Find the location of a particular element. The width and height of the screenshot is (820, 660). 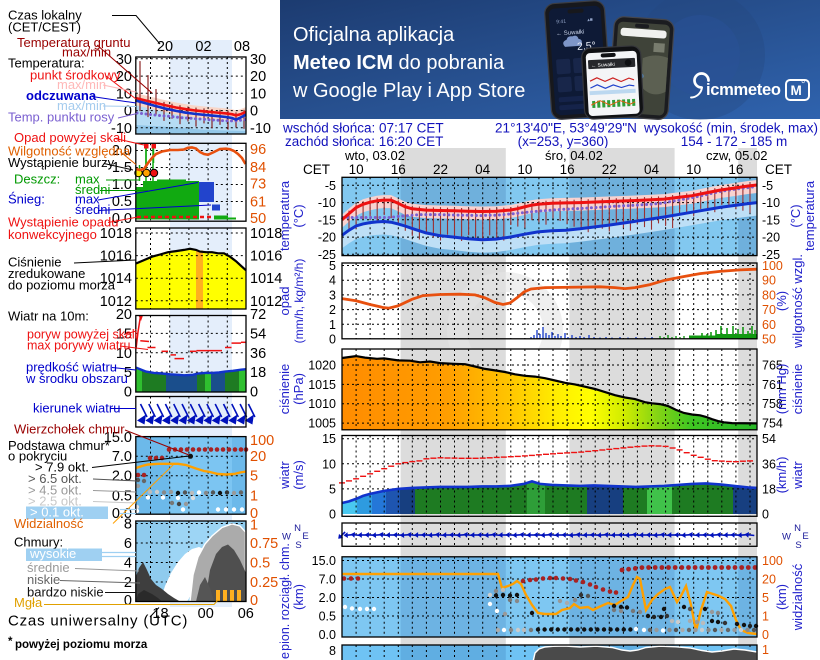

svg-text: 04 is located at coordinates (652, 169).